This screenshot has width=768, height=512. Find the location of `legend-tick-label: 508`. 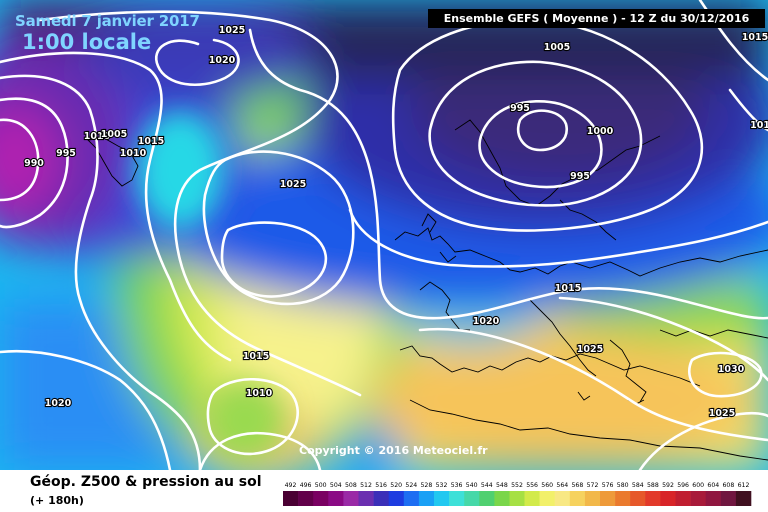

legend-tick-label: 508 is located at coordinates (351, 485).